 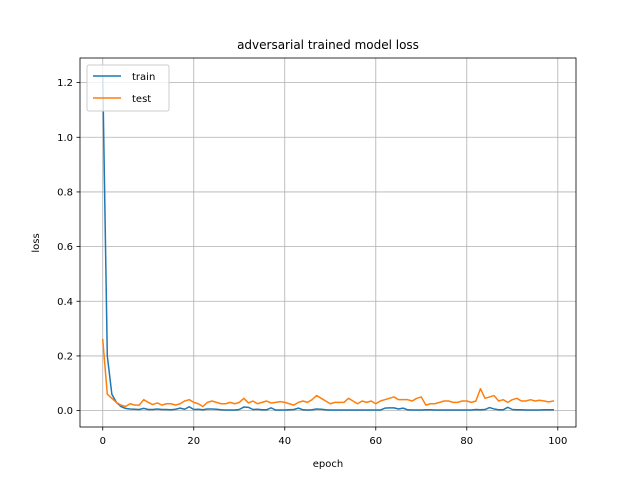 What do you see at coordinates (65, 411) in the screenshot?
I see `y-tick-label: 0.0` at bounding box center [65, 411].